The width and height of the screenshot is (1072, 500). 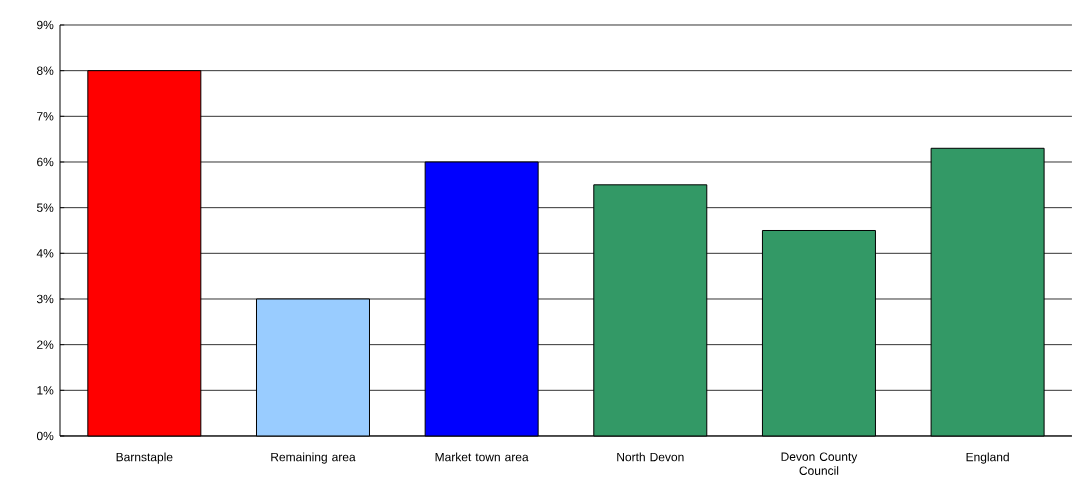 What do you see at coordinates (45, 162) in the screenshot?
I see `y-tick-label: 6%` at bounding box center [45, 162].